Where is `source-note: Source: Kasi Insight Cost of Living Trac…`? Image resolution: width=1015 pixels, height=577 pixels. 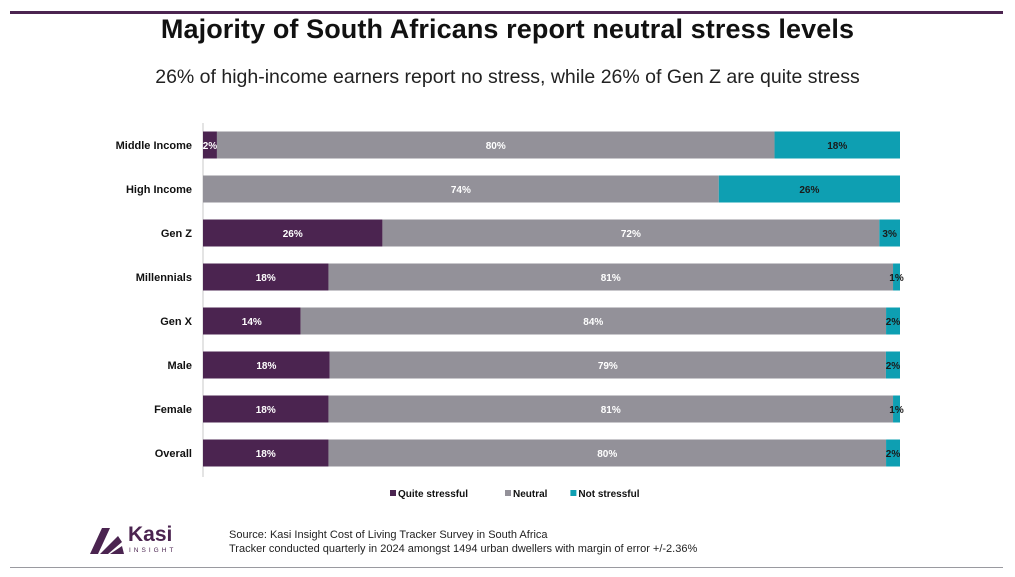
source-note: Source: Kasi Insight Cost of Living Trac… is located at coordinates (463, 542).